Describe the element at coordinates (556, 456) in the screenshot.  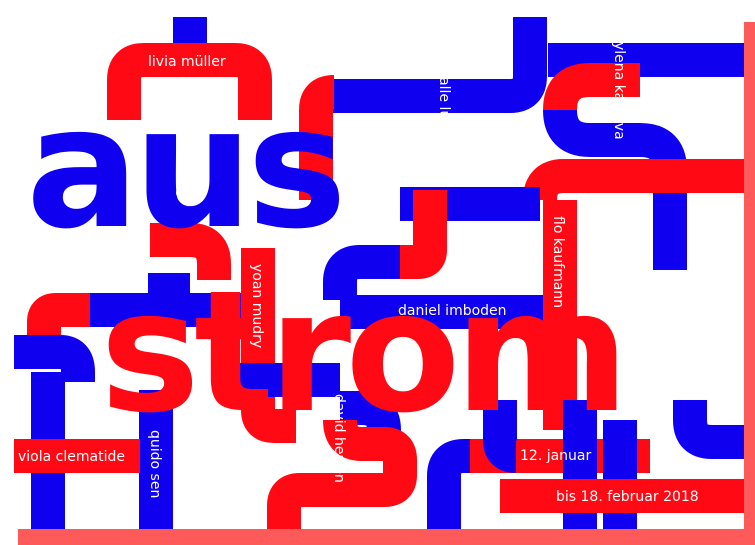
I see `date-start: 12. januar` at that location.